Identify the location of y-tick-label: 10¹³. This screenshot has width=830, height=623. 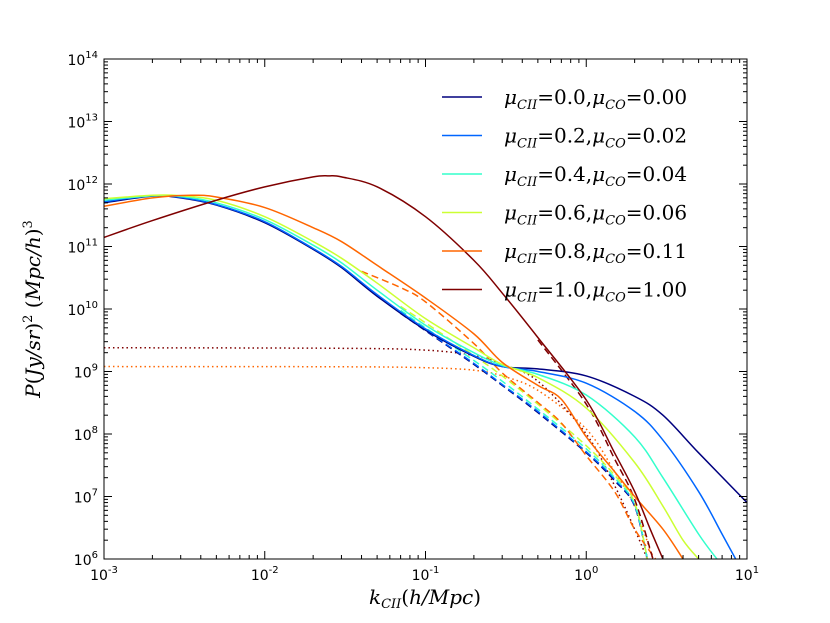
(82, 122).